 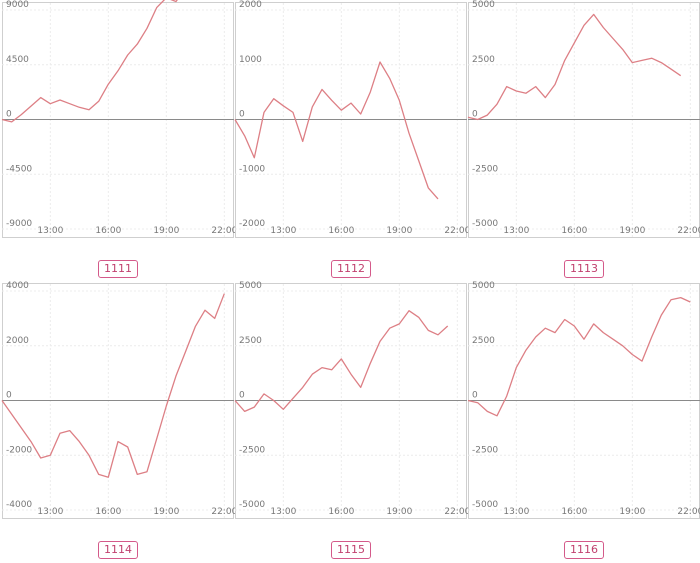 I want to click on y-tick-label: -1000, so click(x=252, y=169).